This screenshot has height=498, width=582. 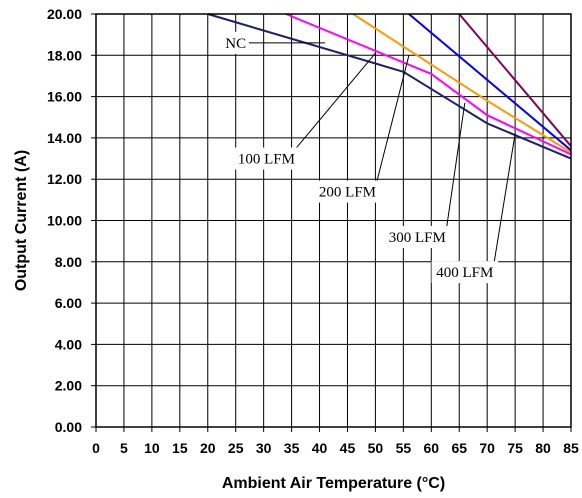 What do you see at coordinates (68, 262) in the screenshot?
I see `y-tick-label: 8.00` at bounding box center [68, 262].